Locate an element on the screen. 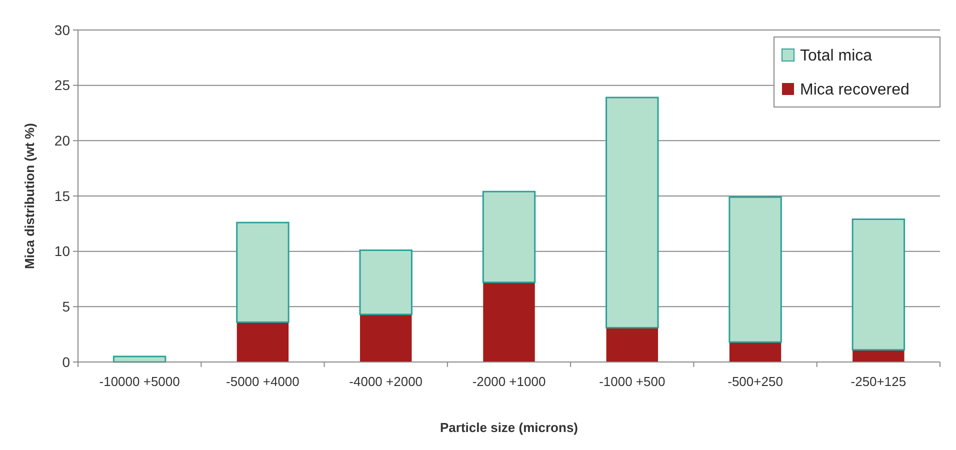  y-axis-title: Mica distribution (wt %) is located at coordinates (29, 196).